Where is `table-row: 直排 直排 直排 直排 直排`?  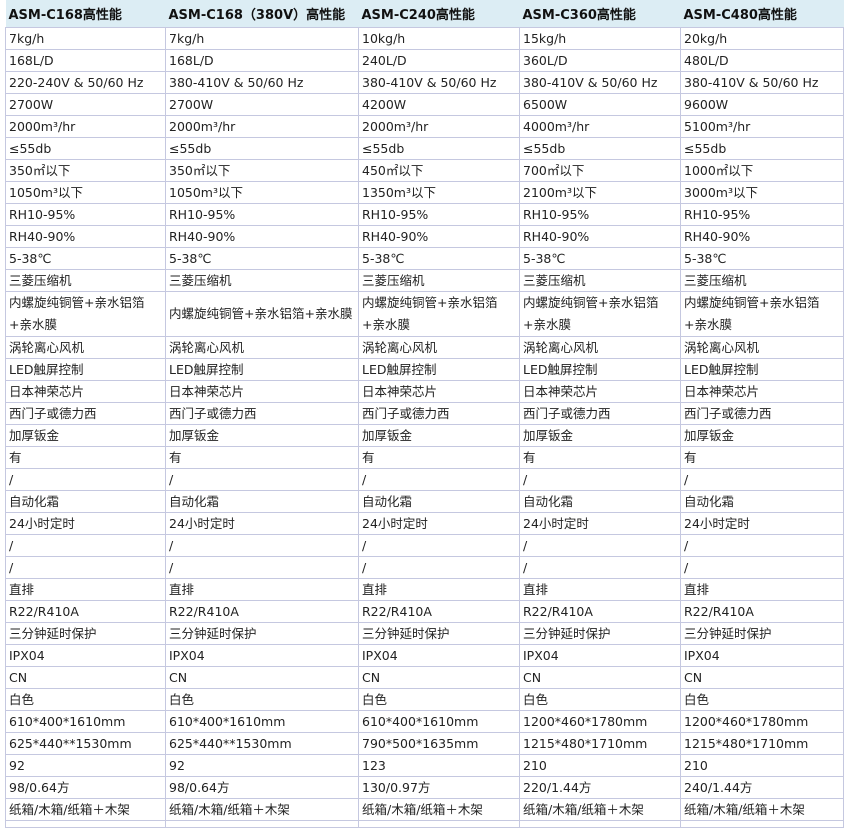 table-row: 直排 直排 直排 直排 直排 is located at coordinates (424, 589).